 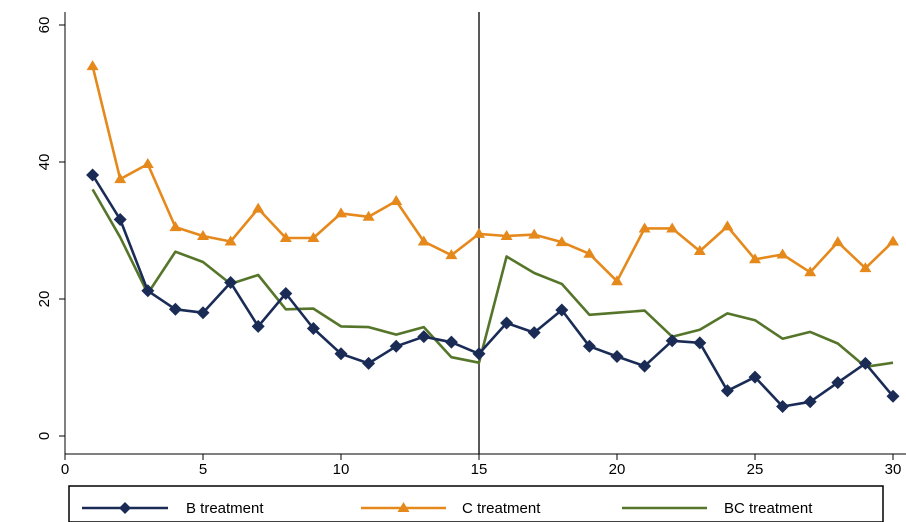 What do you see at coordinates (617, 469) in the screenshot?
I see `x-tick-label: 20` at bounding box center [617, 469].